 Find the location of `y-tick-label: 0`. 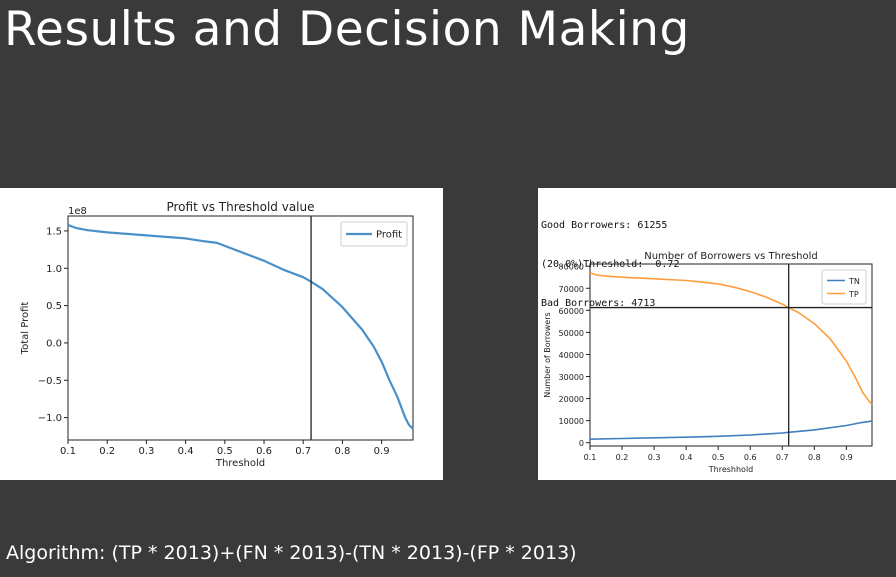

y-tick-label: 0 is located at coordinates (581, 443).